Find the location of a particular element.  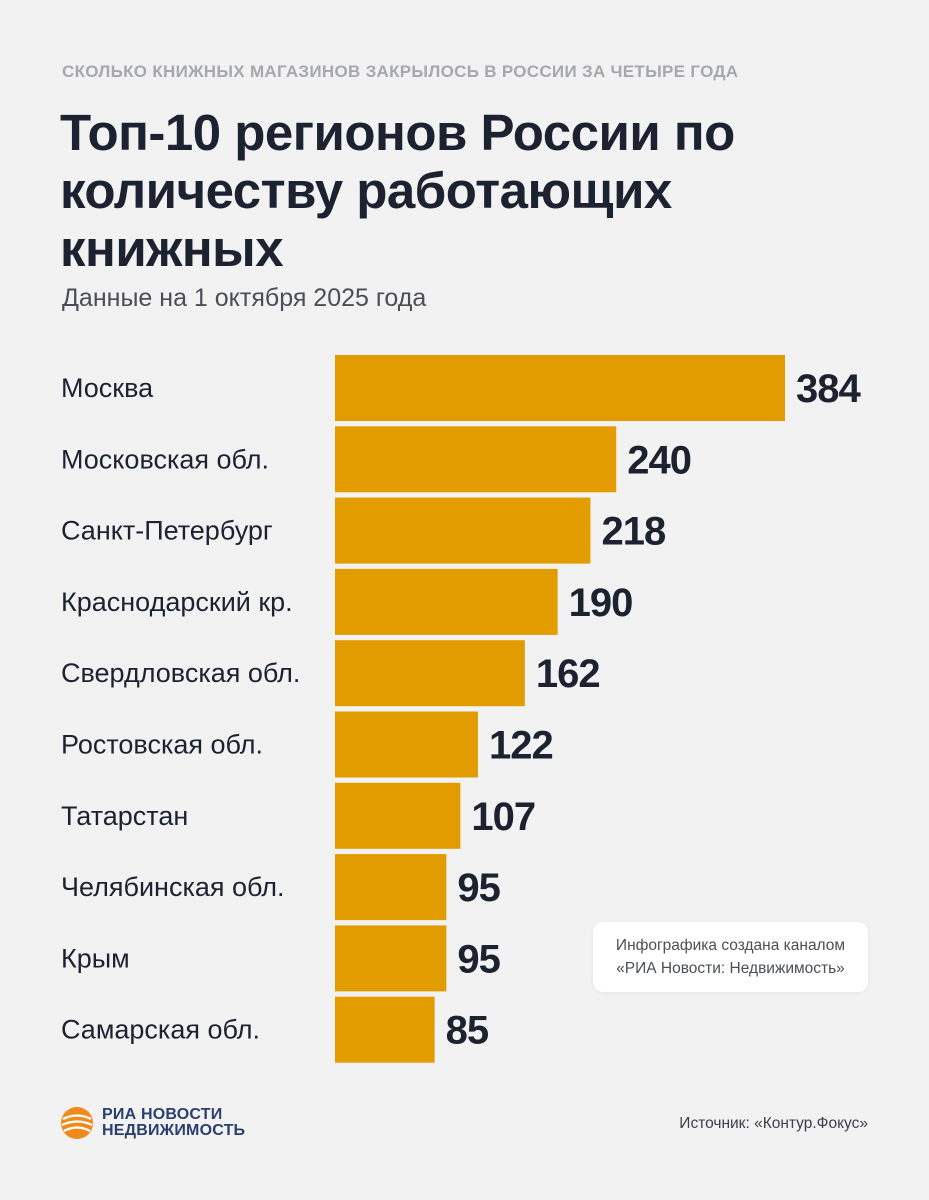

category-label: Самарская обл. is located at coordinates (160, 1030).